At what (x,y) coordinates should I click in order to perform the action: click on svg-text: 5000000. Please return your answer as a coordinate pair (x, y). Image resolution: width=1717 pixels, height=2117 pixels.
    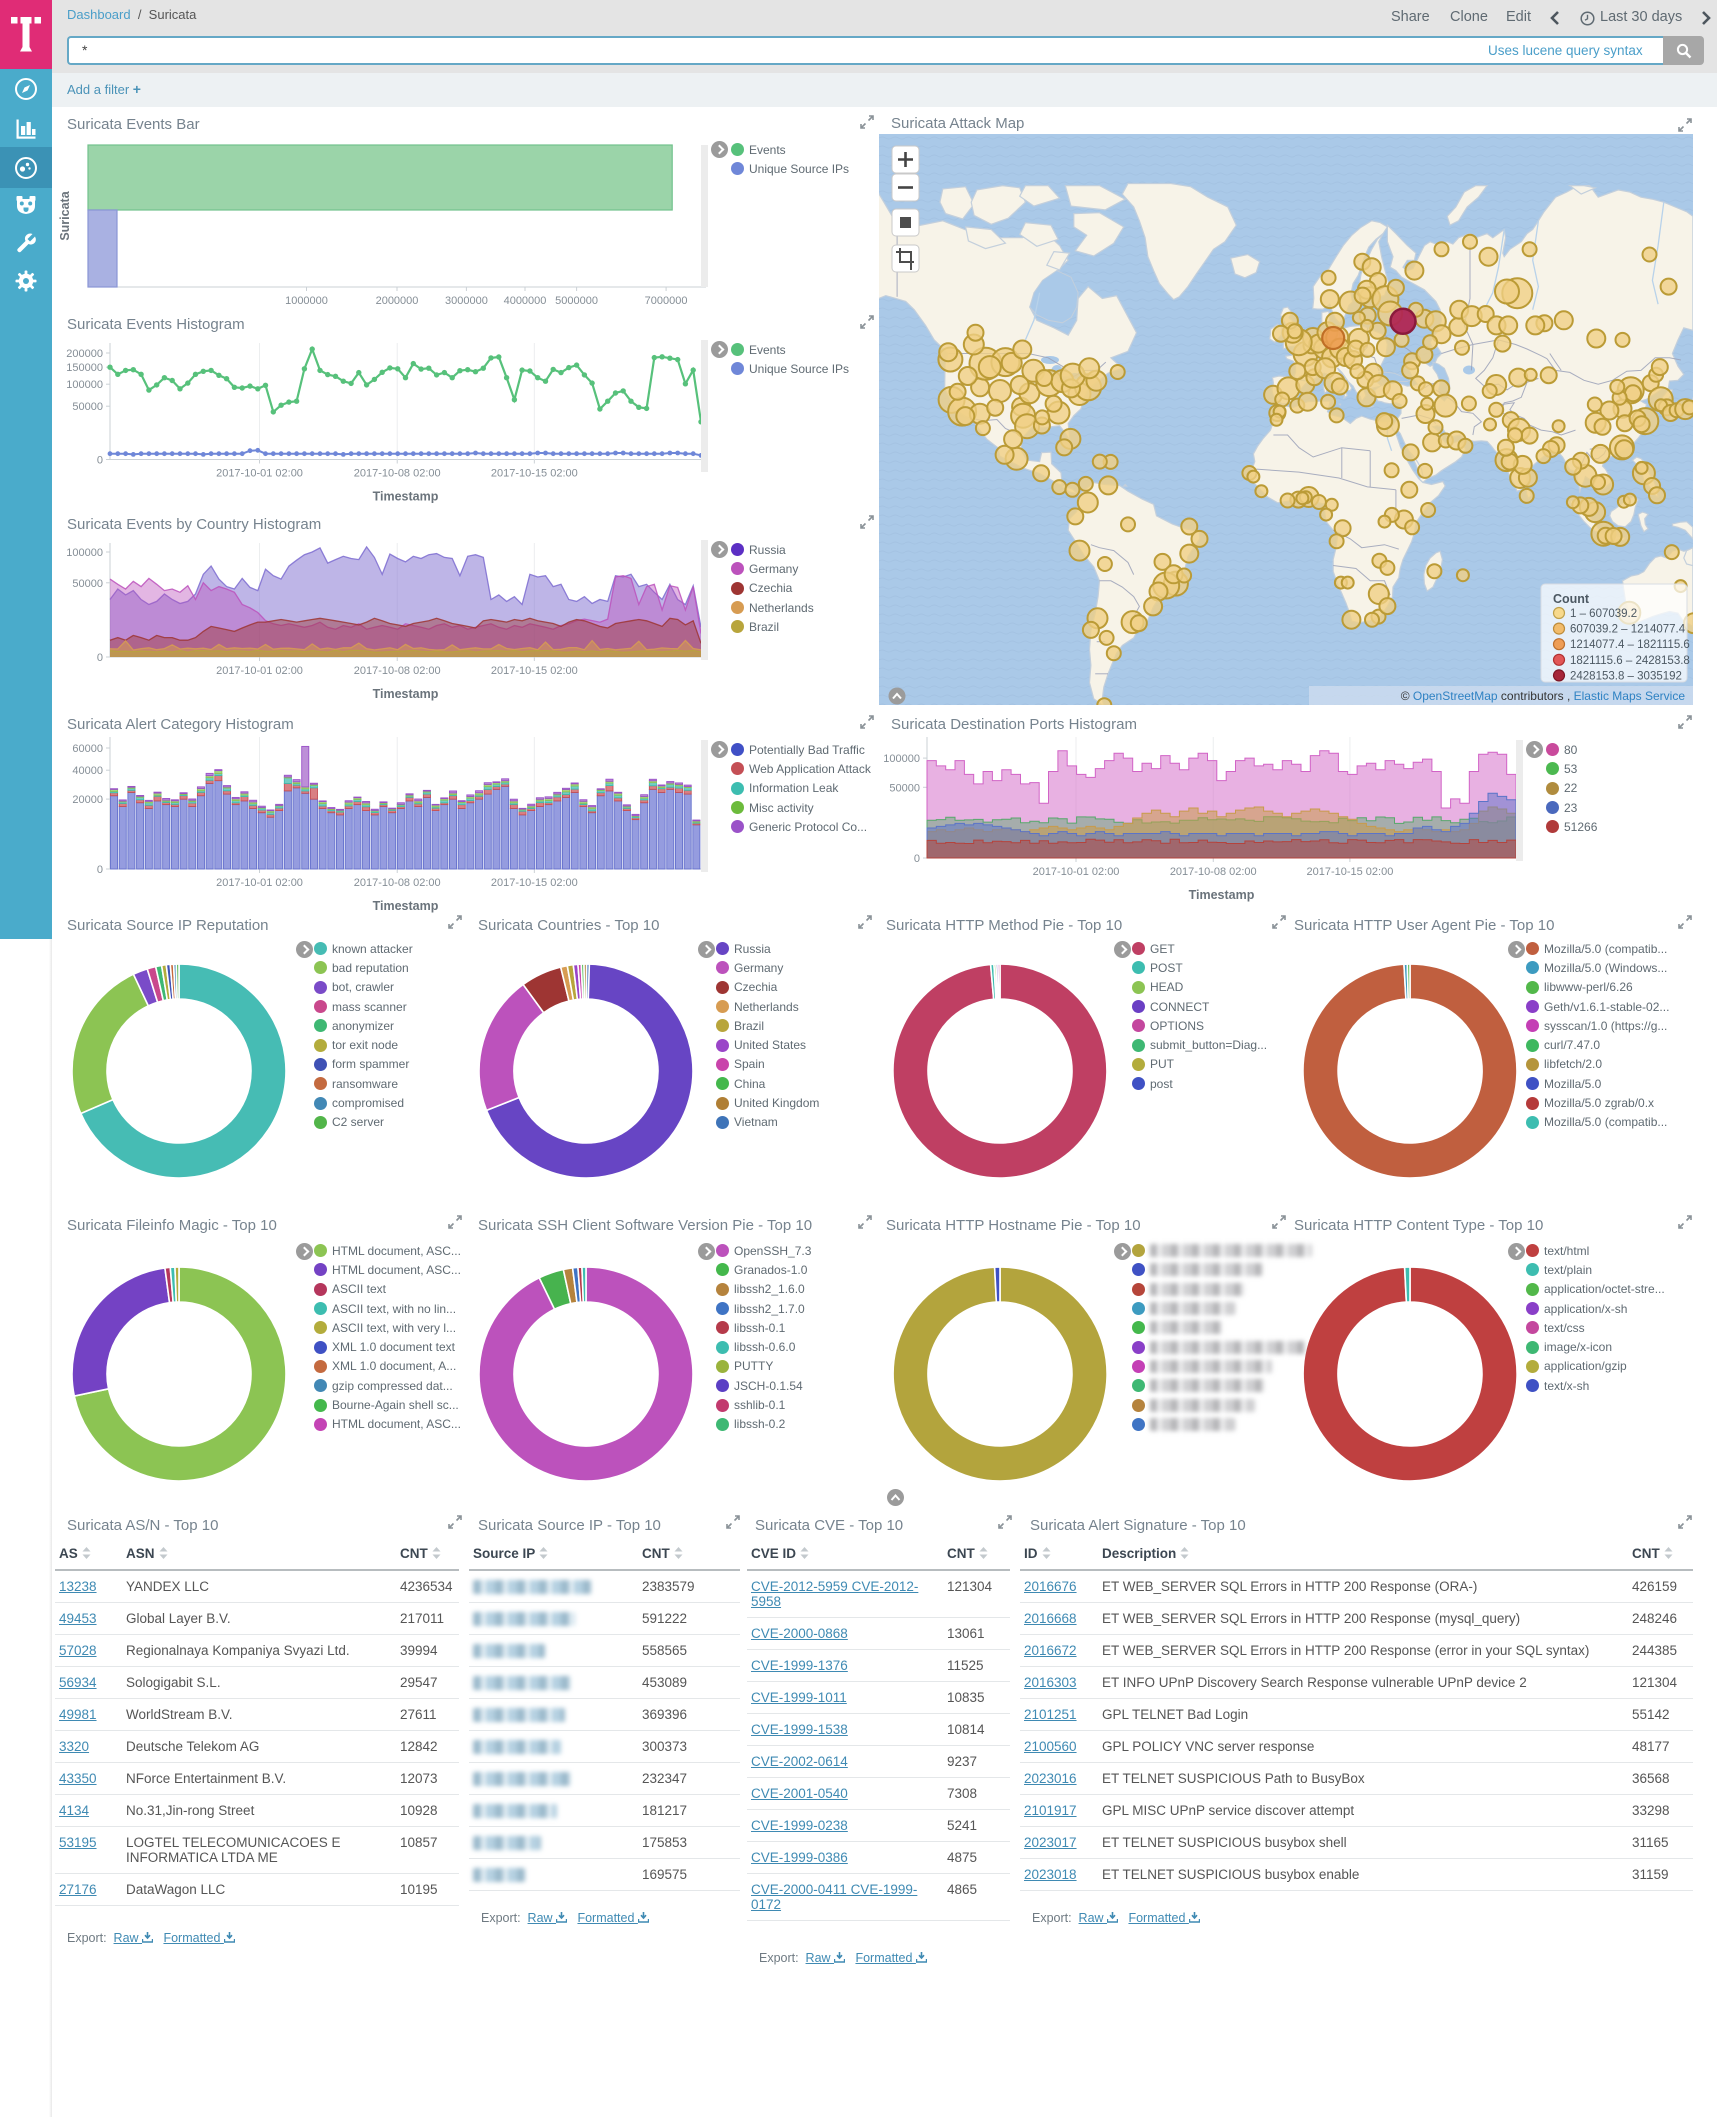
    Looking at the image, I should click on (576, 301).